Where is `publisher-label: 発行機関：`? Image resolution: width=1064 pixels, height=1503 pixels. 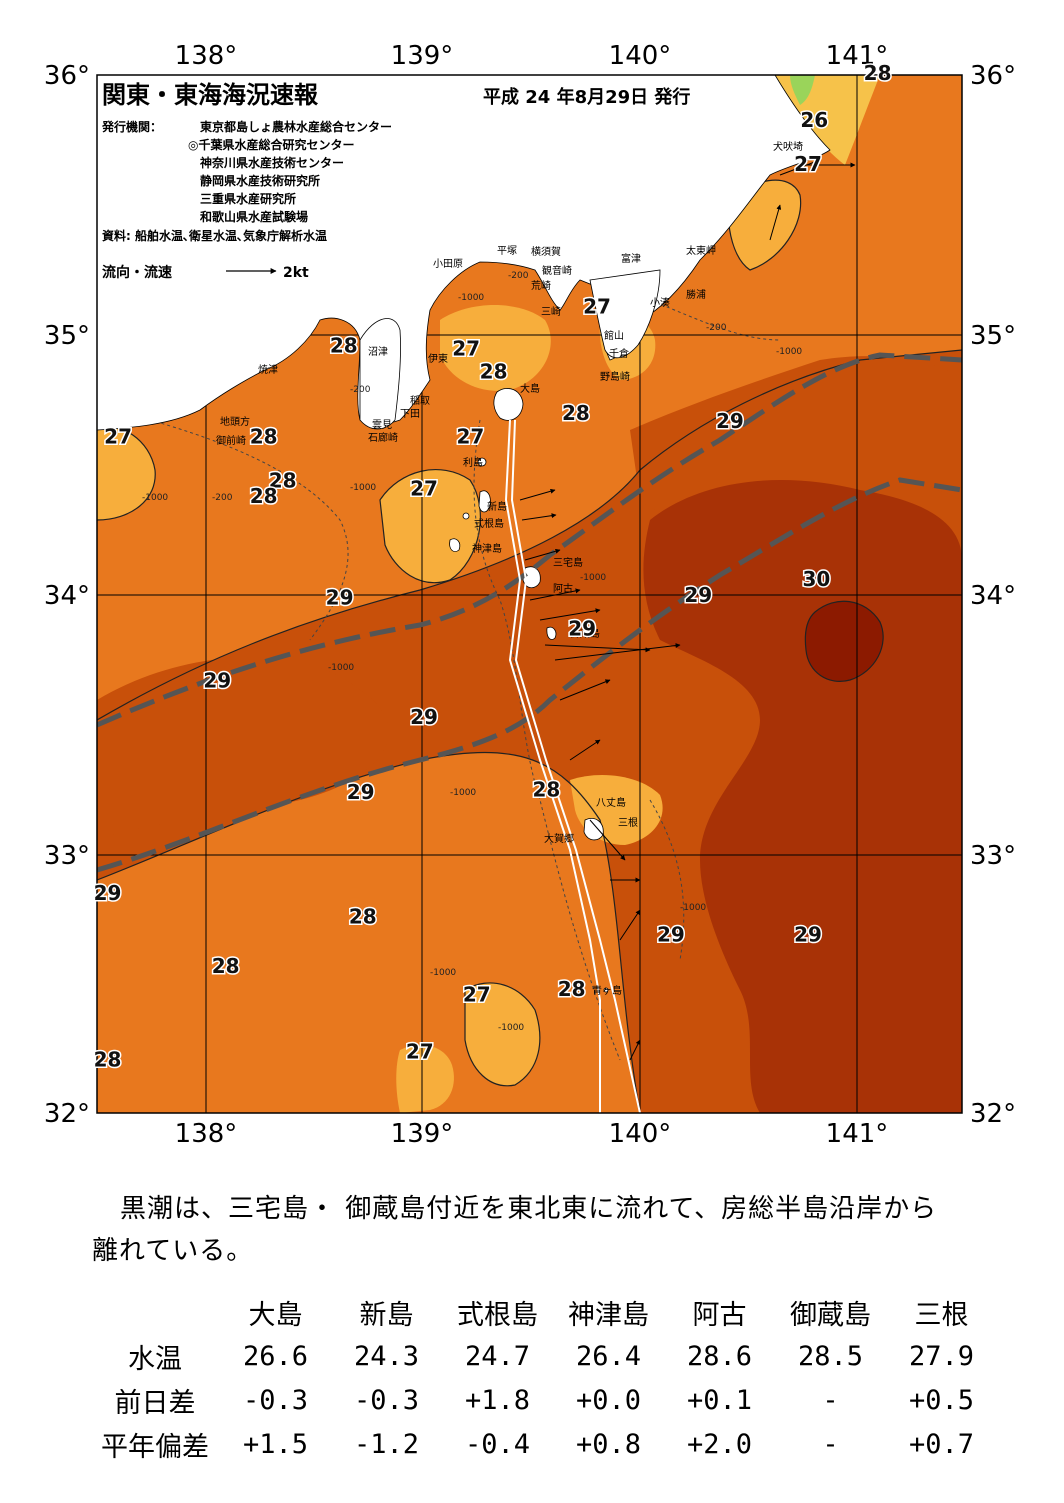
publisher-label: 発行機関： is located at coordinates (131, 126).